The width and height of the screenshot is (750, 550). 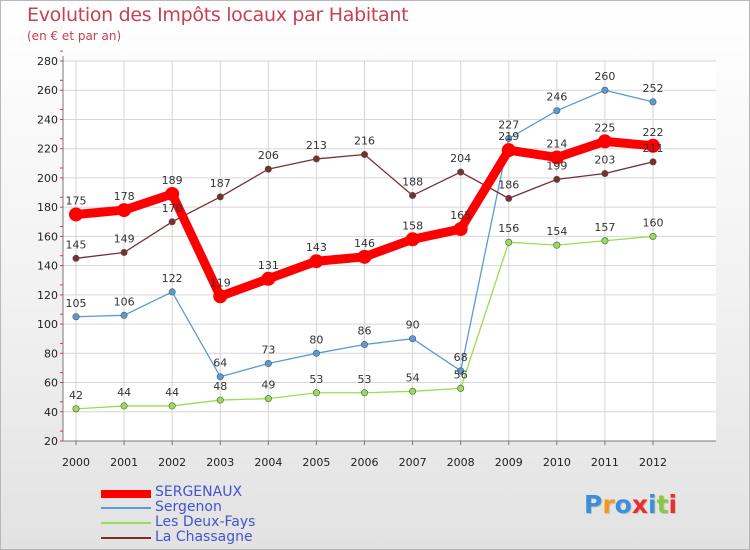 I want to click on data-label: 119, so click(x=220, y=282).